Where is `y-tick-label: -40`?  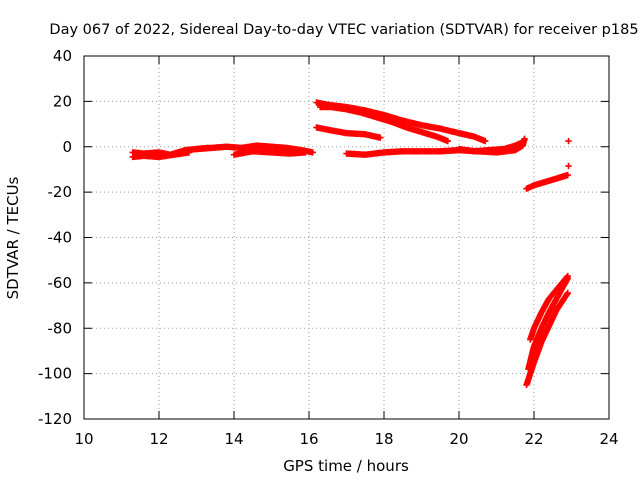 y-tick-label: -40 is located at coordinates (60, 238).